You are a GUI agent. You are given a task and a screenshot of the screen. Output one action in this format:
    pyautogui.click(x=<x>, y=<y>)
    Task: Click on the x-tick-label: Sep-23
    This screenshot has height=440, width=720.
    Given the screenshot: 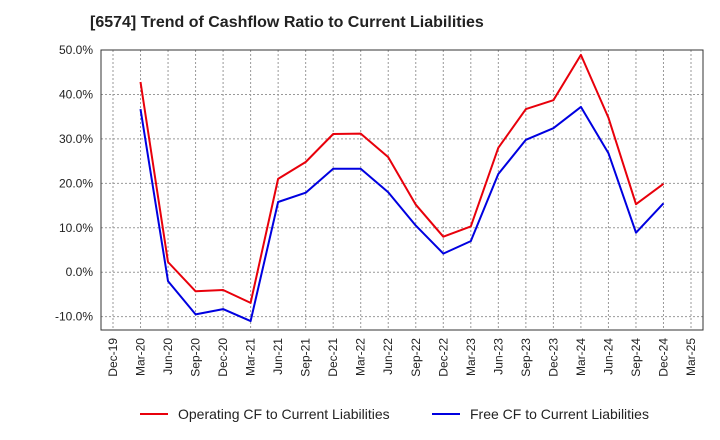 What is the action you would take?
    pyautogui.click(x=526, y=357)
    